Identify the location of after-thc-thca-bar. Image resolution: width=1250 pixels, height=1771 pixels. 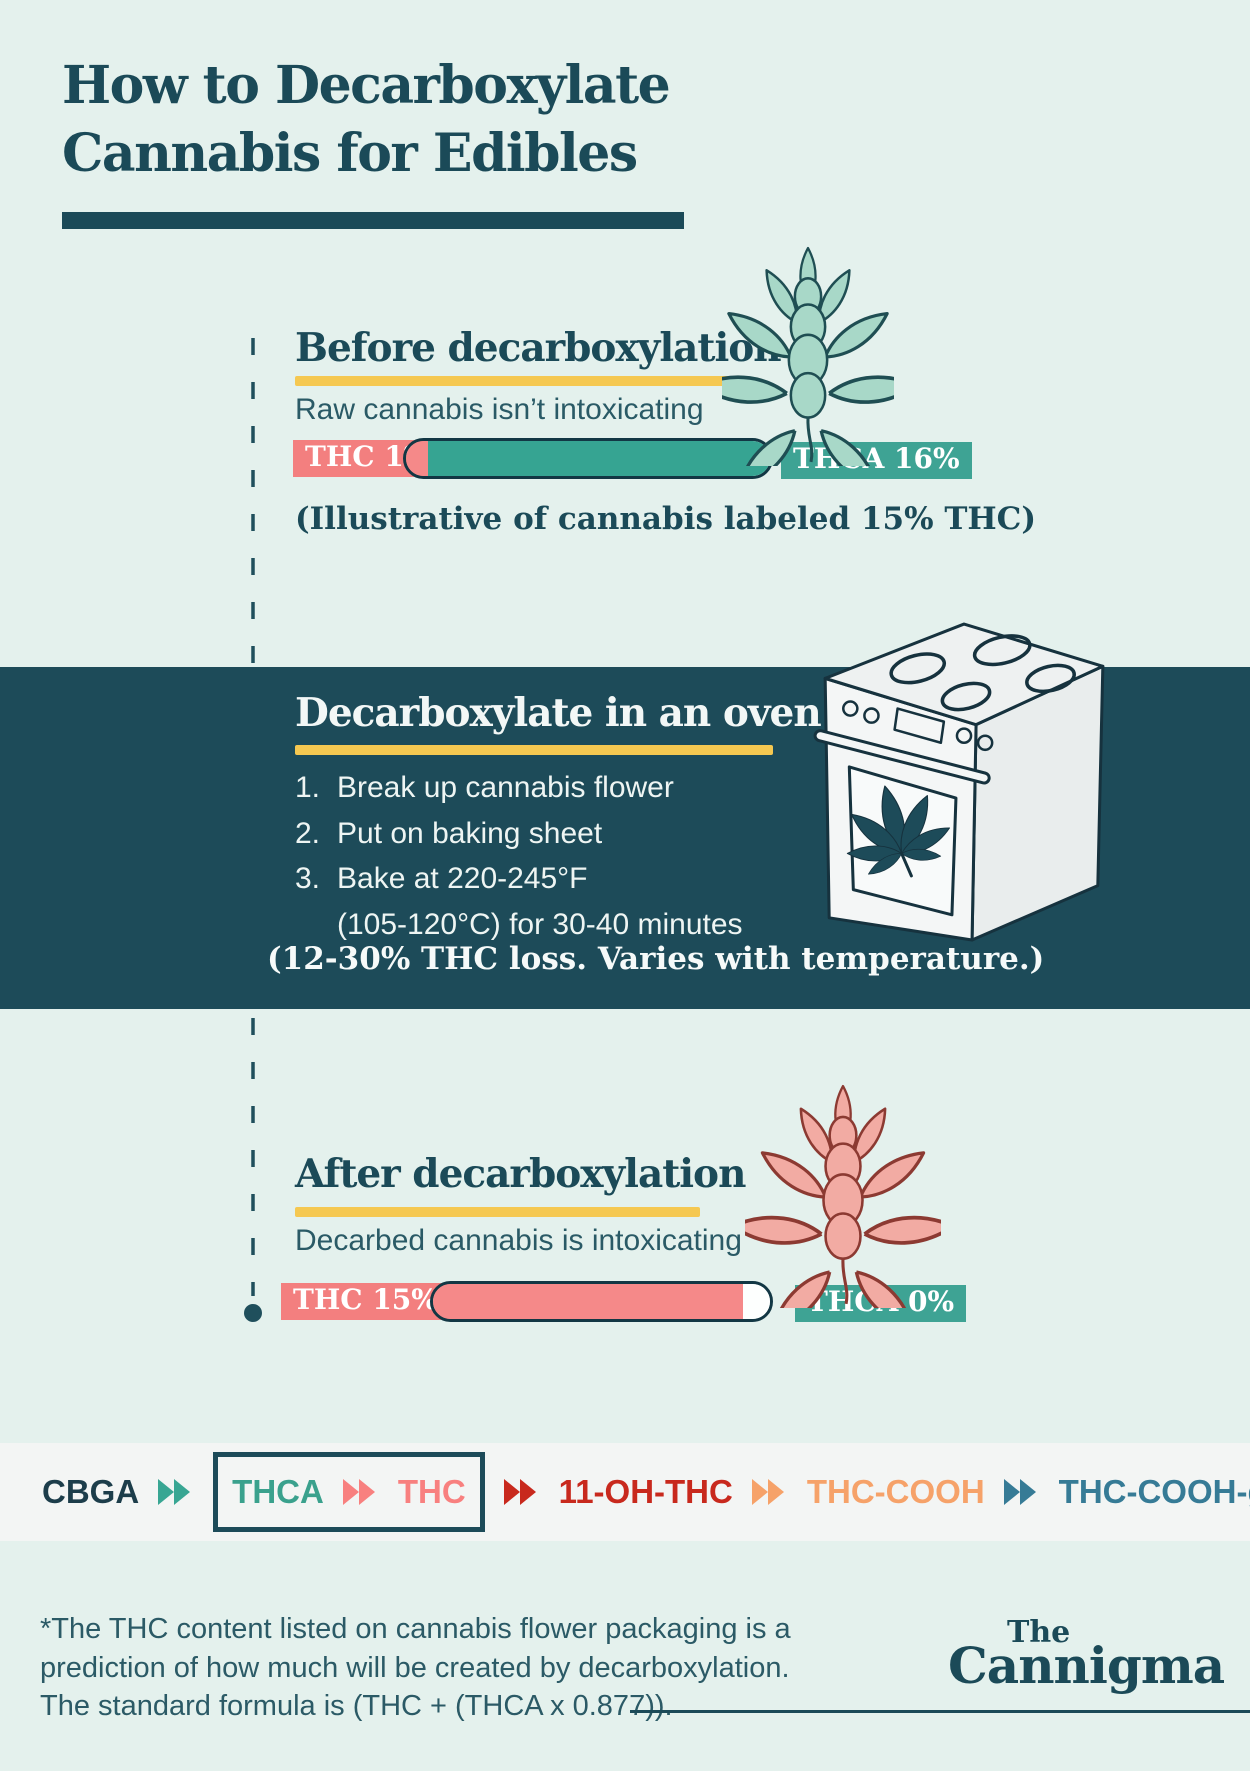
(601, 1301).